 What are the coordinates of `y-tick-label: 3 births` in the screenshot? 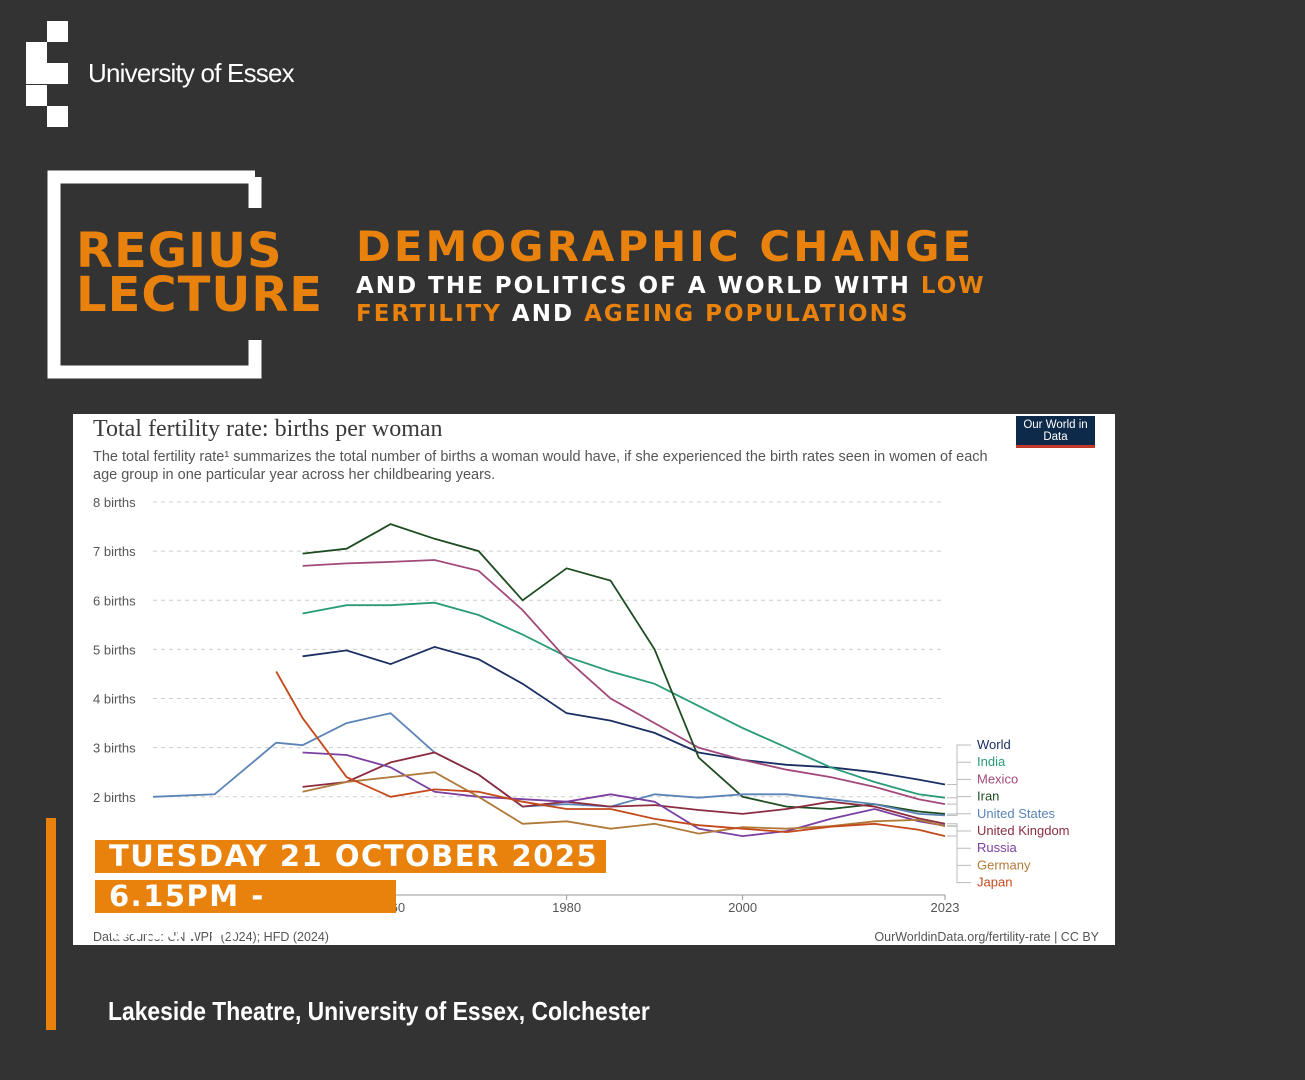 It's located at (114, 748).